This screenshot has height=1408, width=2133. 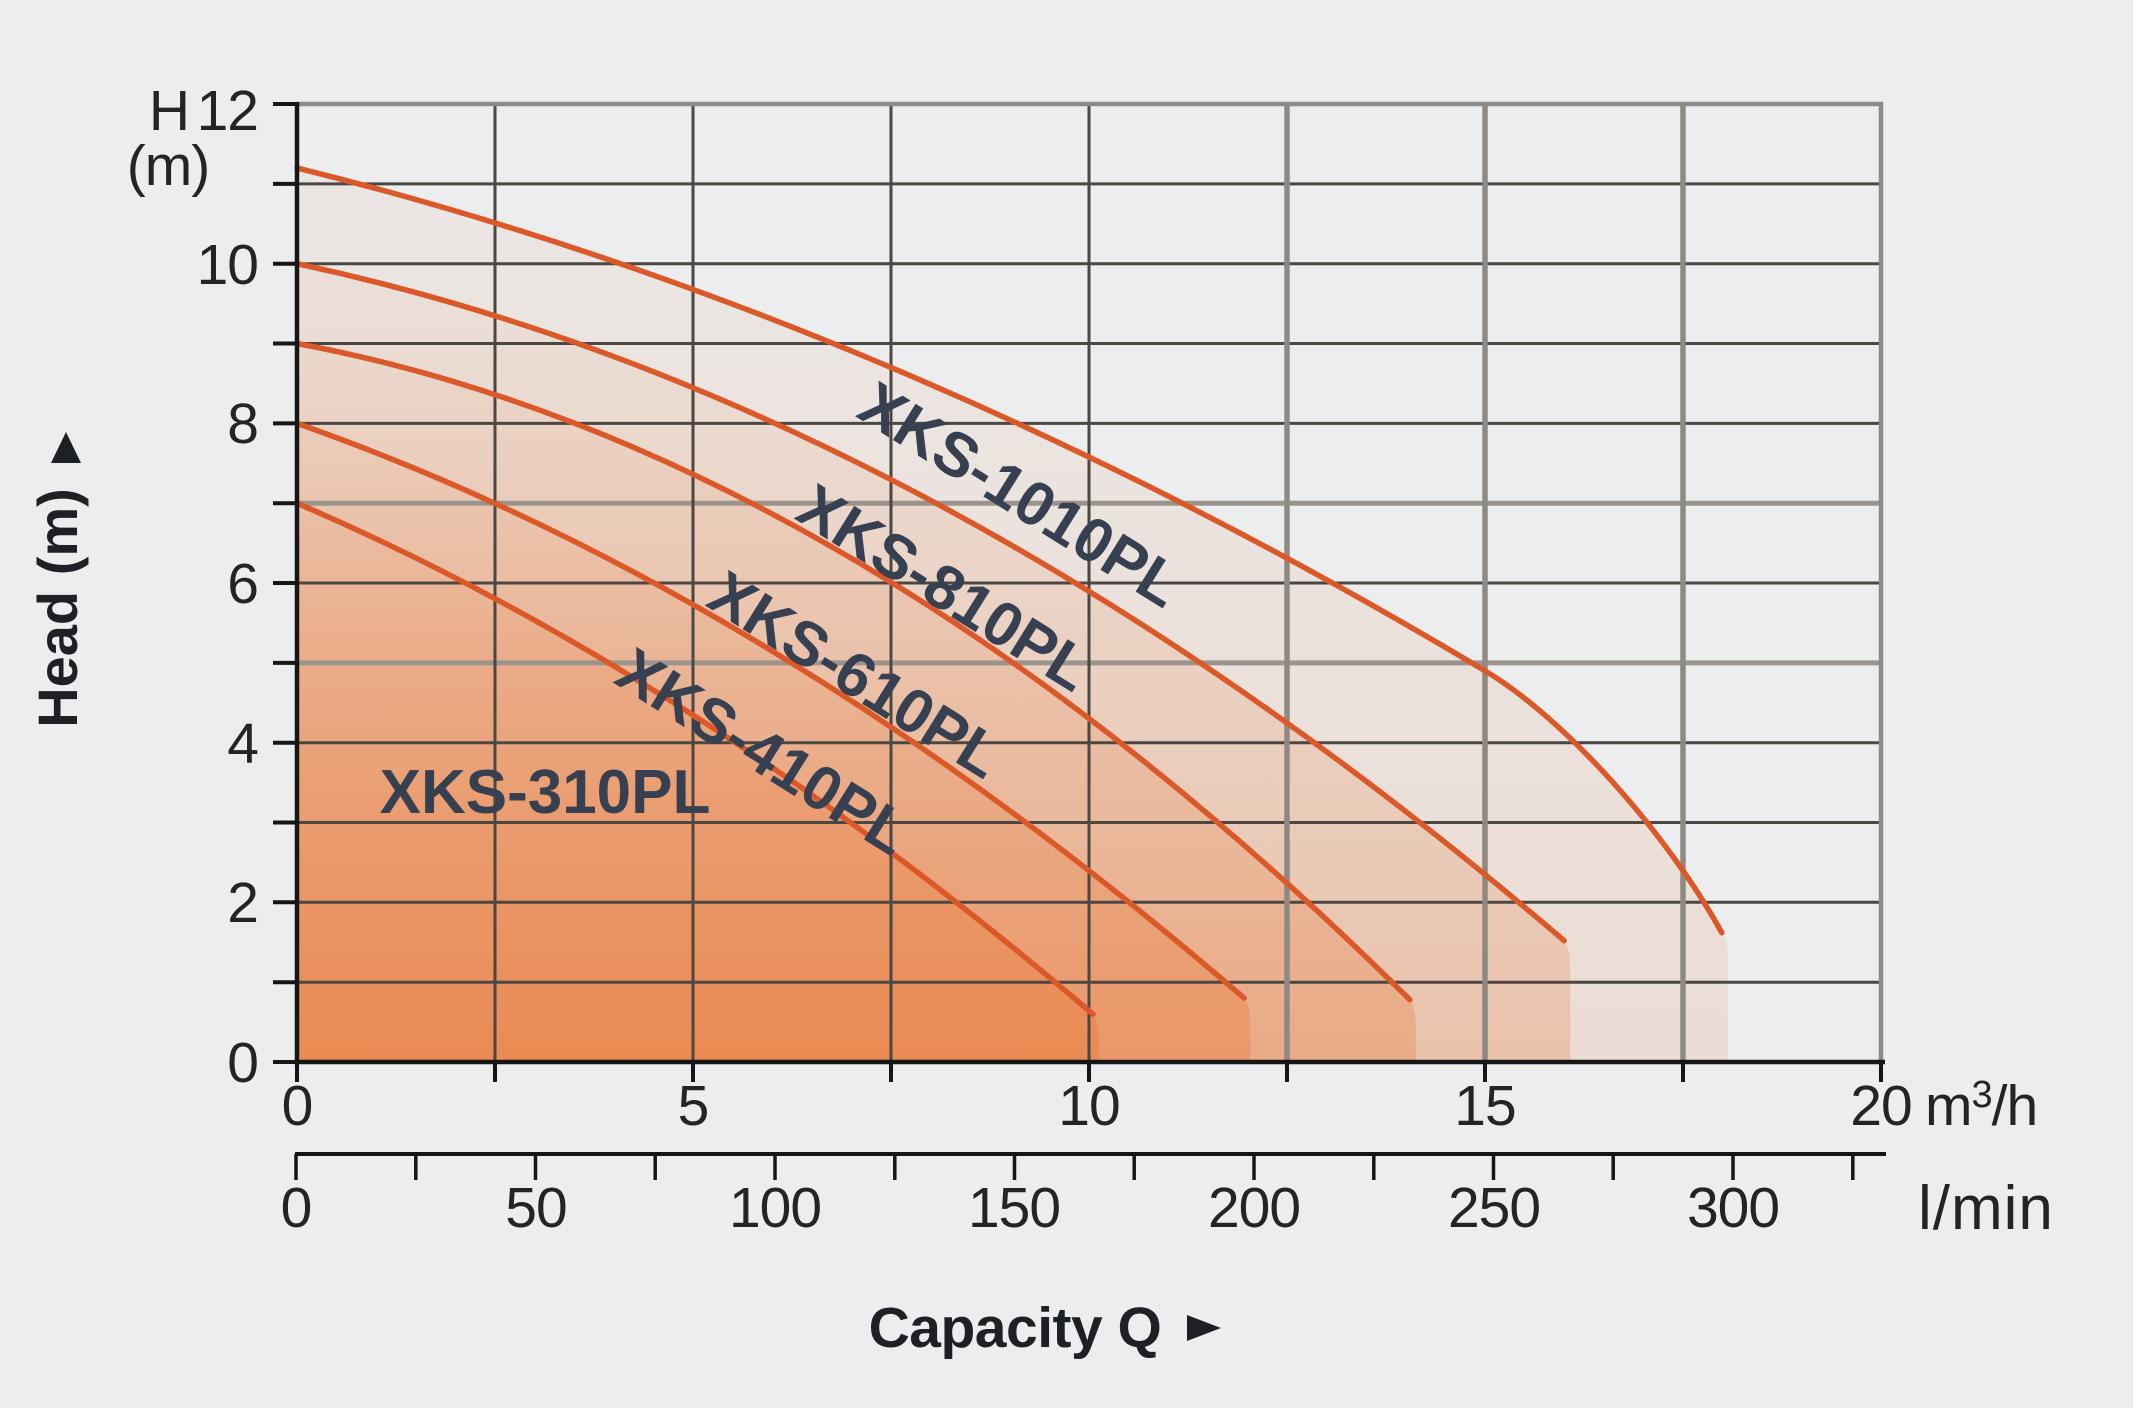 What do you see at coordinates (1015, 1328) in the screenshot?
I see `svg-text: Capacity Q` at bounding box center [1015, 1328].